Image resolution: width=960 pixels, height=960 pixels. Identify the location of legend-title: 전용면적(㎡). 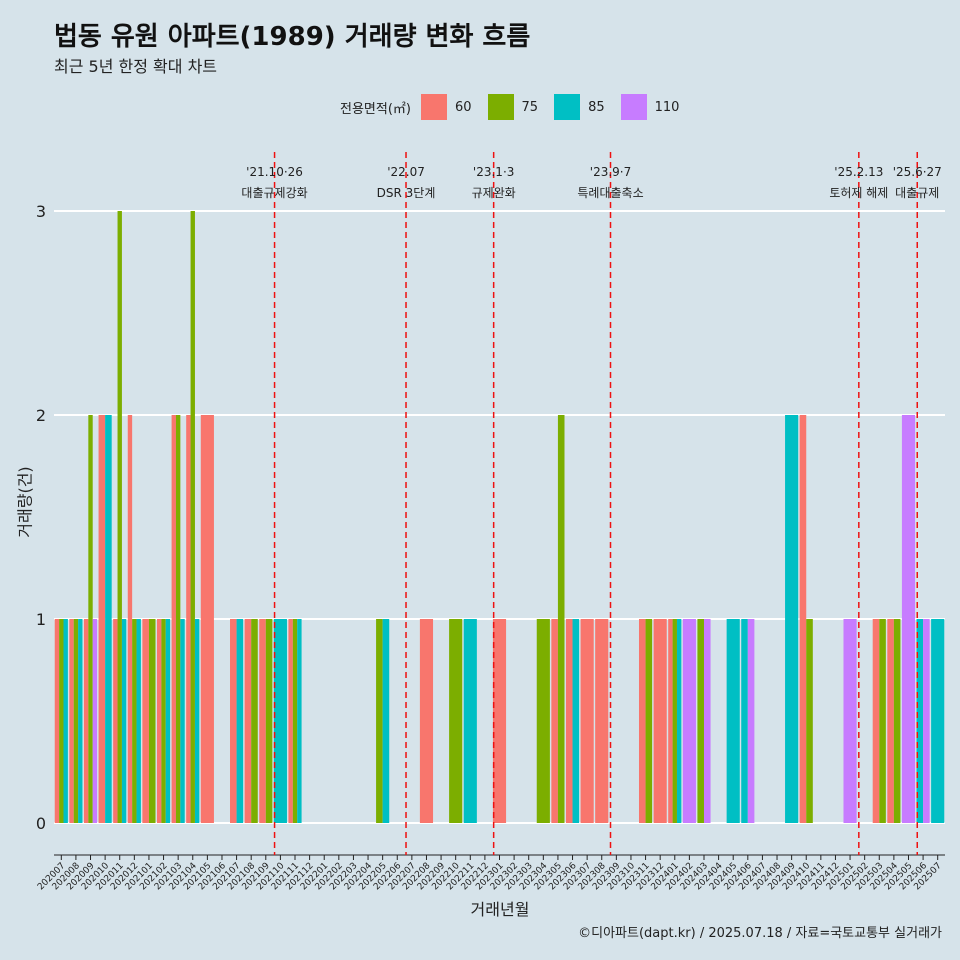
(375, 109).